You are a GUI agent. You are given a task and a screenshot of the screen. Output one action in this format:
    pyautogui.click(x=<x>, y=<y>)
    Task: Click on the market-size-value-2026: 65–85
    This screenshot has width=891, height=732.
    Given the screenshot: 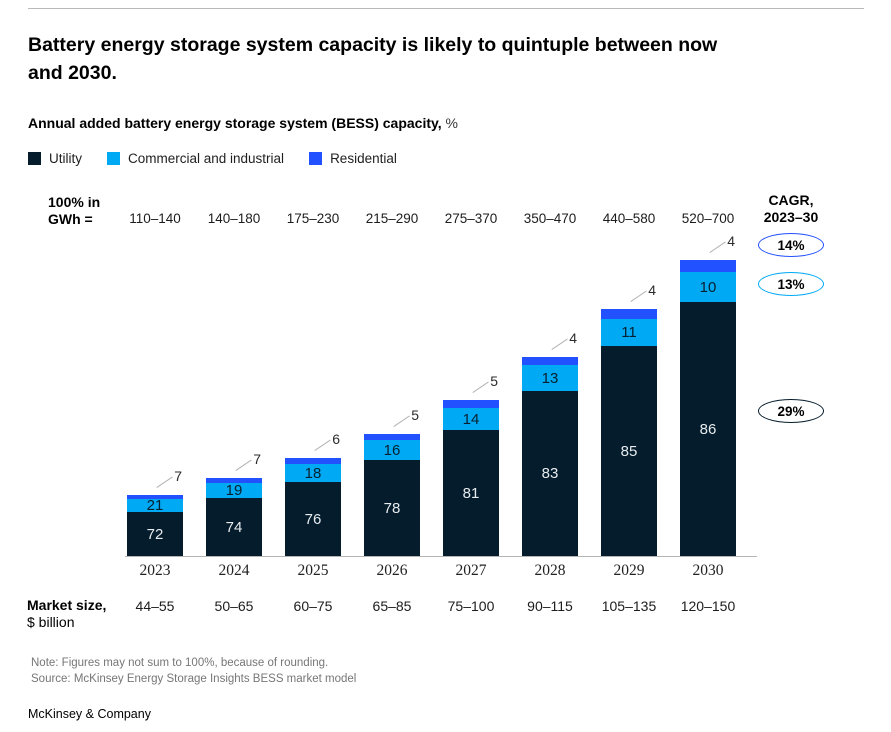 What is the action you would take?
    pyautogui.click(x=392, y=606)
    